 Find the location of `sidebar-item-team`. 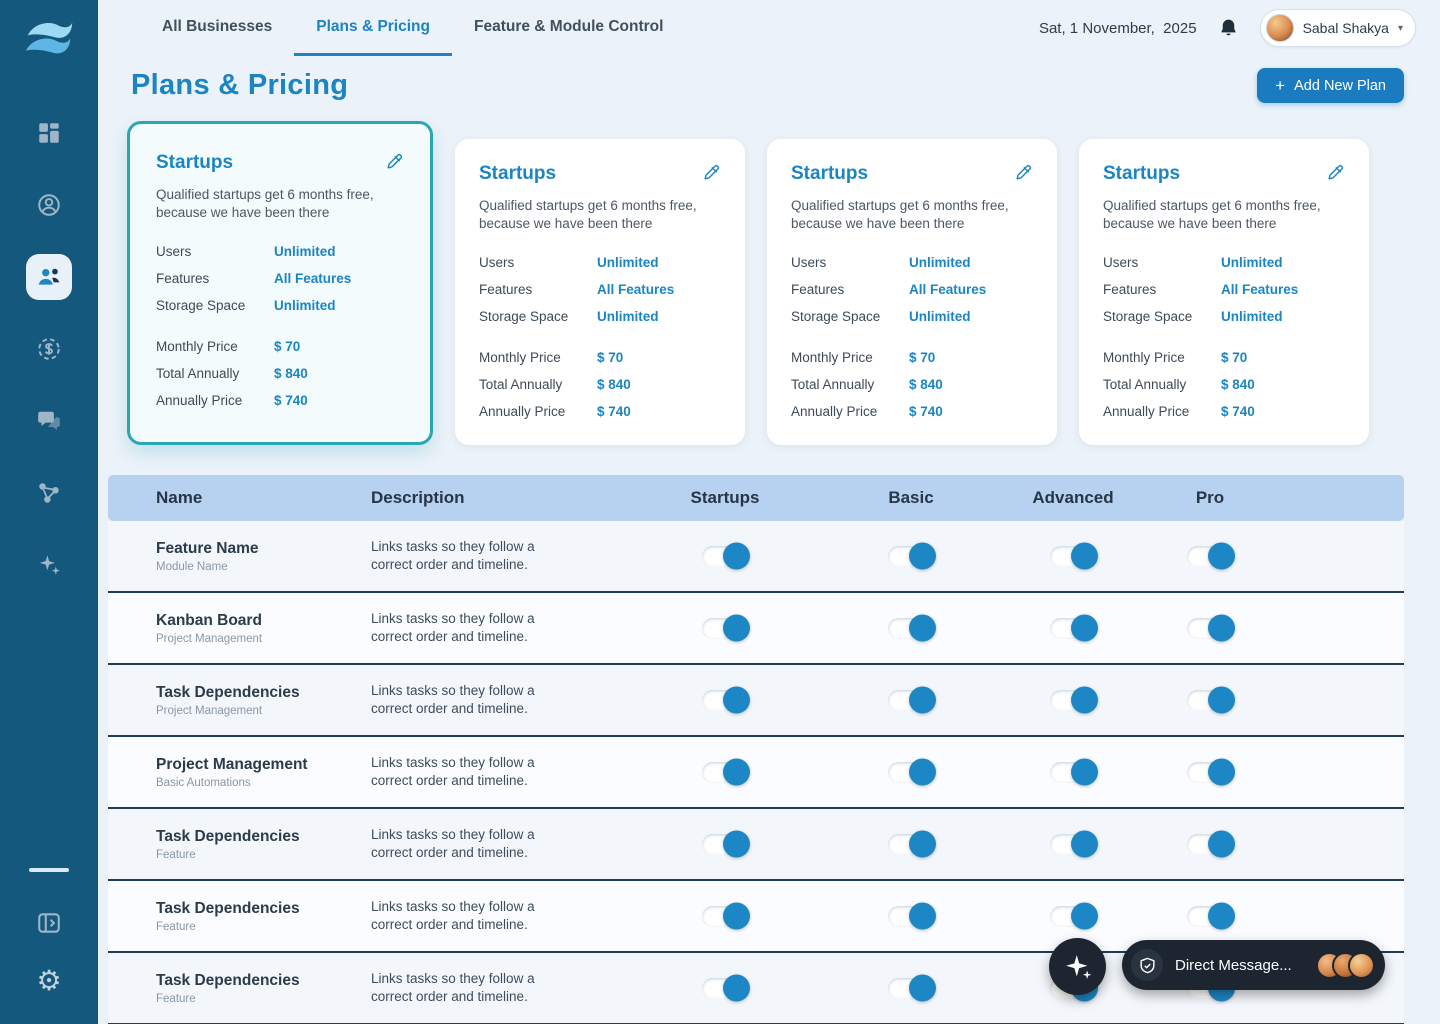

sidebar-item-team is located at coordinates (49, 277).